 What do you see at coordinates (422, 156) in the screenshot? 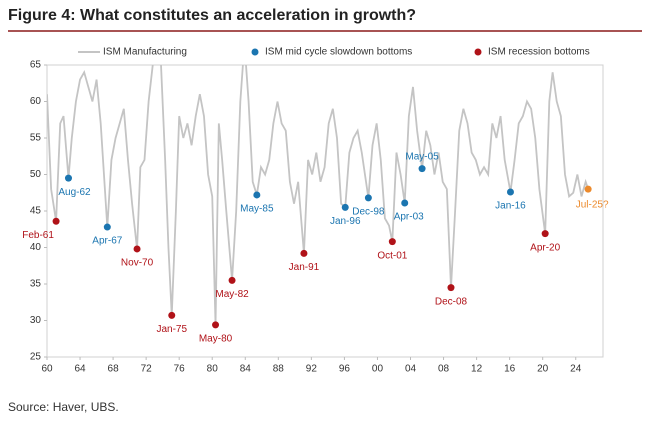
I see `point-label: May-05` at bounding box center [422, 156].